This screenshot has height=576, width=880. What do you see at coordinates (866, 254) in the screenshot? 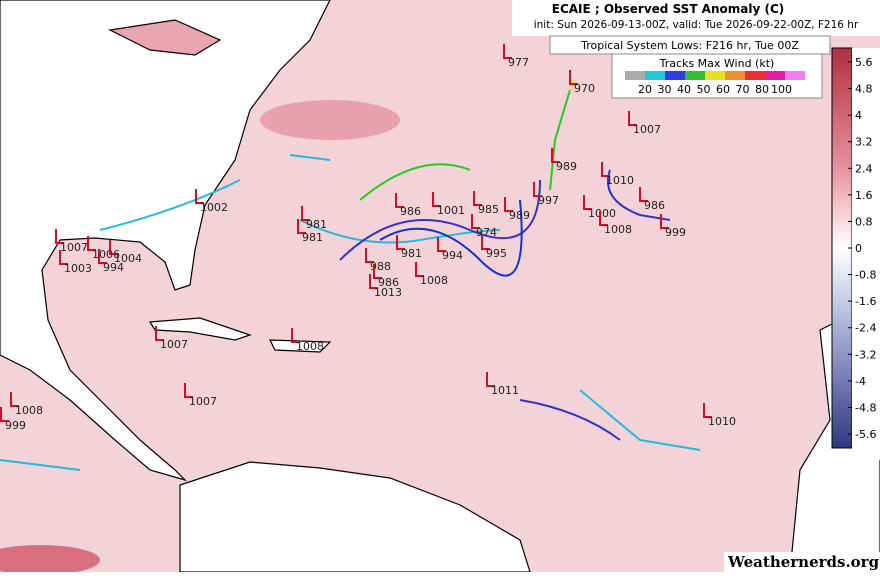
I see `colorbar-labels-bg` at bounding box center [866, 254].